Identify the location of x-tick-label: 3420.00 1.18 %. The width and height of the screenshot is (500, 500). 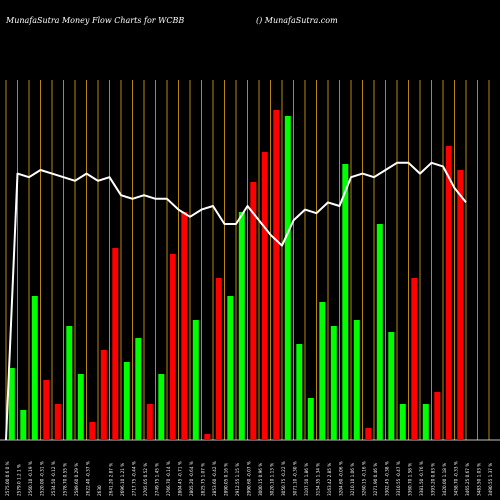
(444, 479).